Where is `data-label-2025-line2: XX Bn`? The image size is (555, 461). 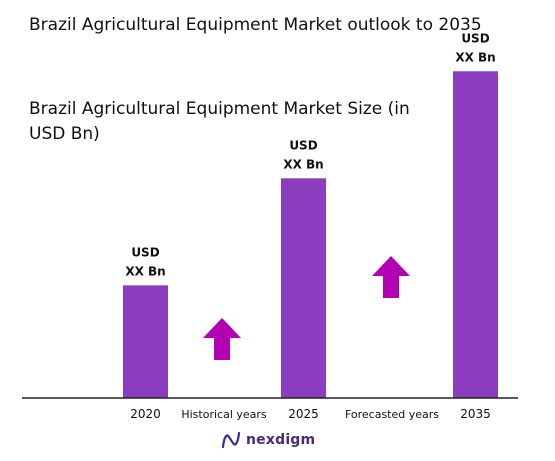 data-label-2025-line2: XX Bn is located at coordinates (303, 164).